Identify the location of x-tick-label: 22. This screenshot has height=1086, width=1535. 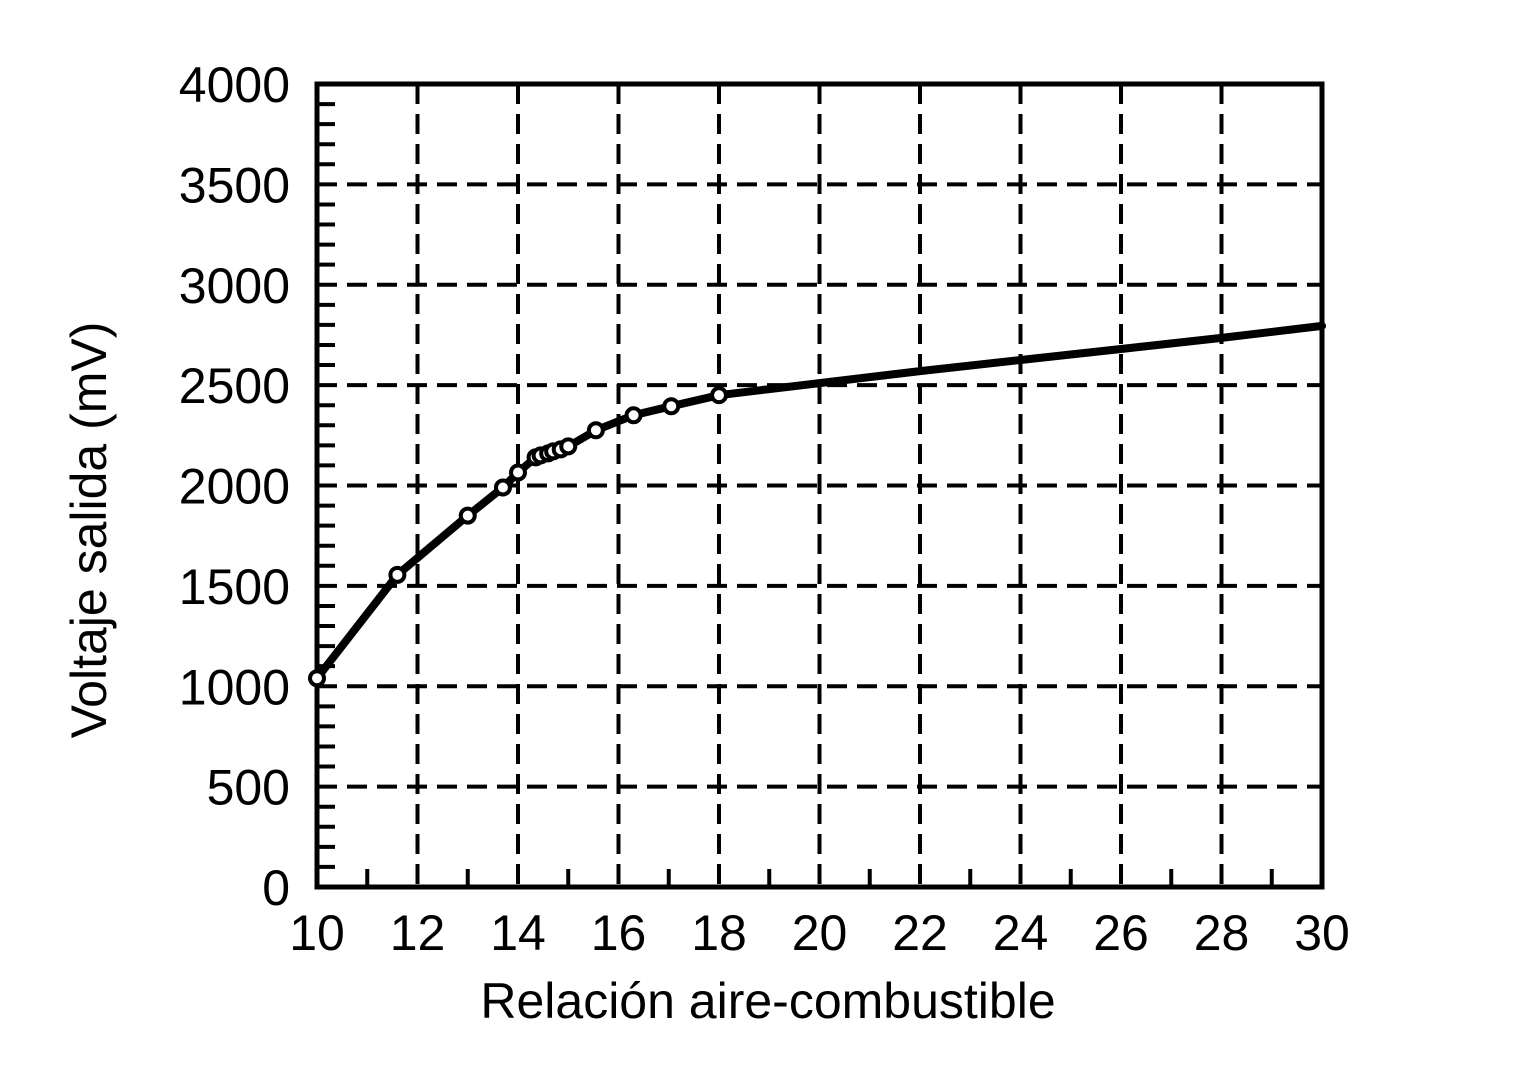
(920, 933).